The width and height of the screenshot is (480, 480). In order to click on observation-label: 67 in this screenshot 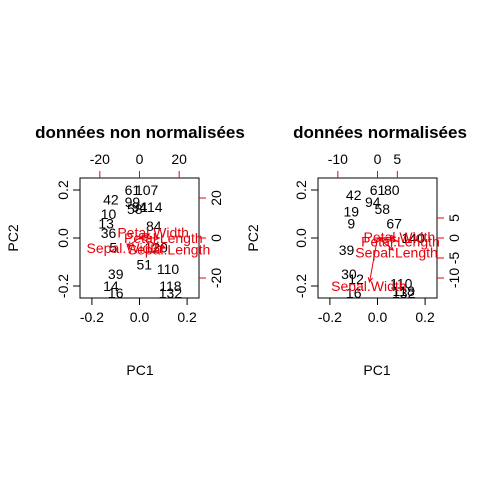, I will do `click(394, 224)`.